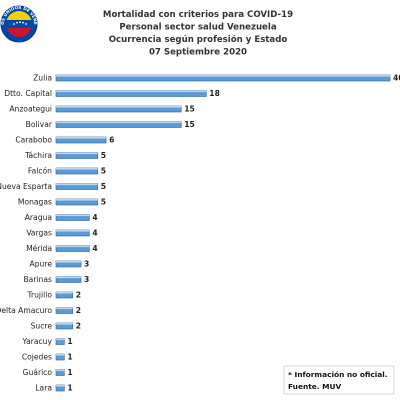 The height and width of the screenshot is (400, 400). What do you see at coordinates (35, 202) in the screenshot?
I see `category-label: Monagas` at bounding box center [35, 202].